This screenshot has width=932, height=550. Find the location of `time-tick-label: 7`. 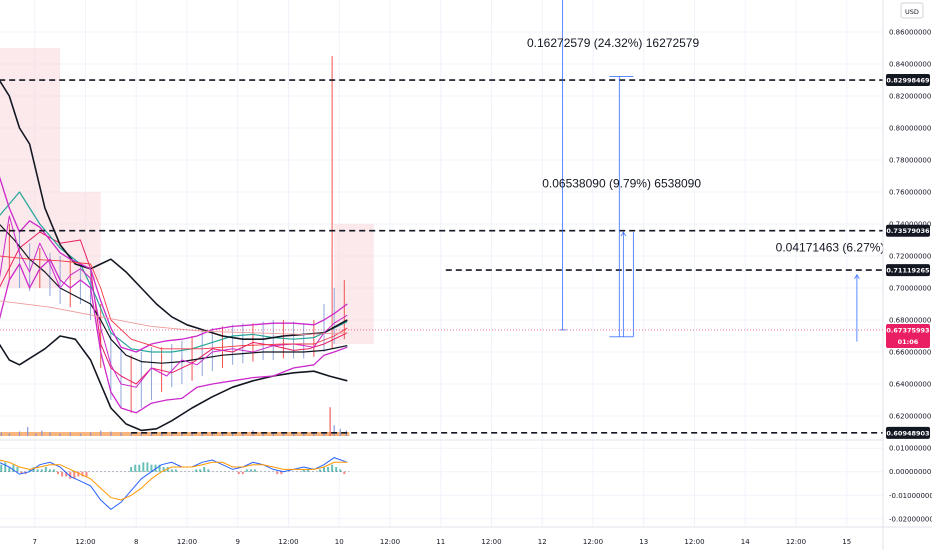

time-tick-label: 7 is located at coordinates (34, 542).